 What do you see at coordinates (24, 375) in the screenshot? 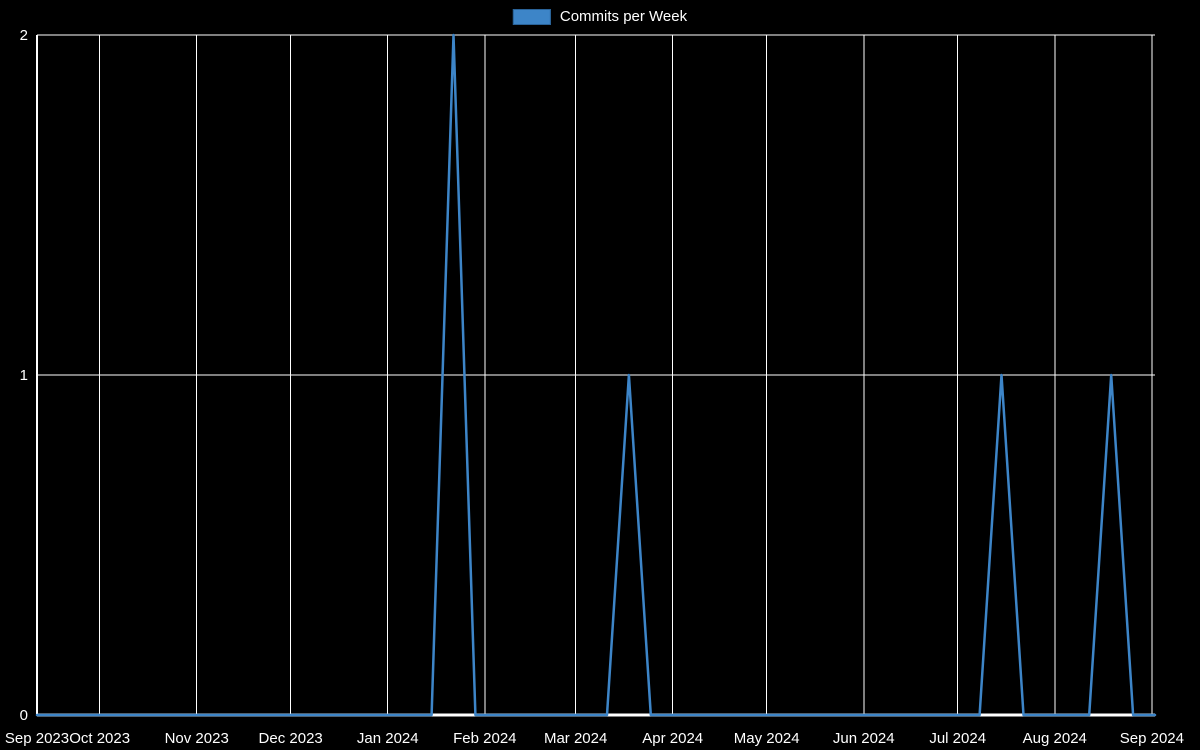
I see `svg-text: 1` at bounding box center [24, 375].